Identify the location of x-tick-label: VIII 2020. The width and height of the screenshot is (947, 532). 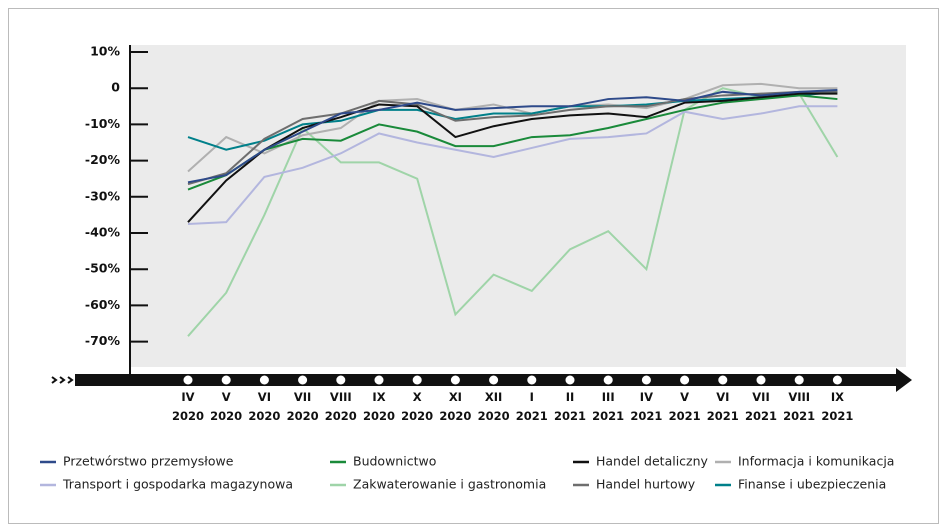
(340, 406).